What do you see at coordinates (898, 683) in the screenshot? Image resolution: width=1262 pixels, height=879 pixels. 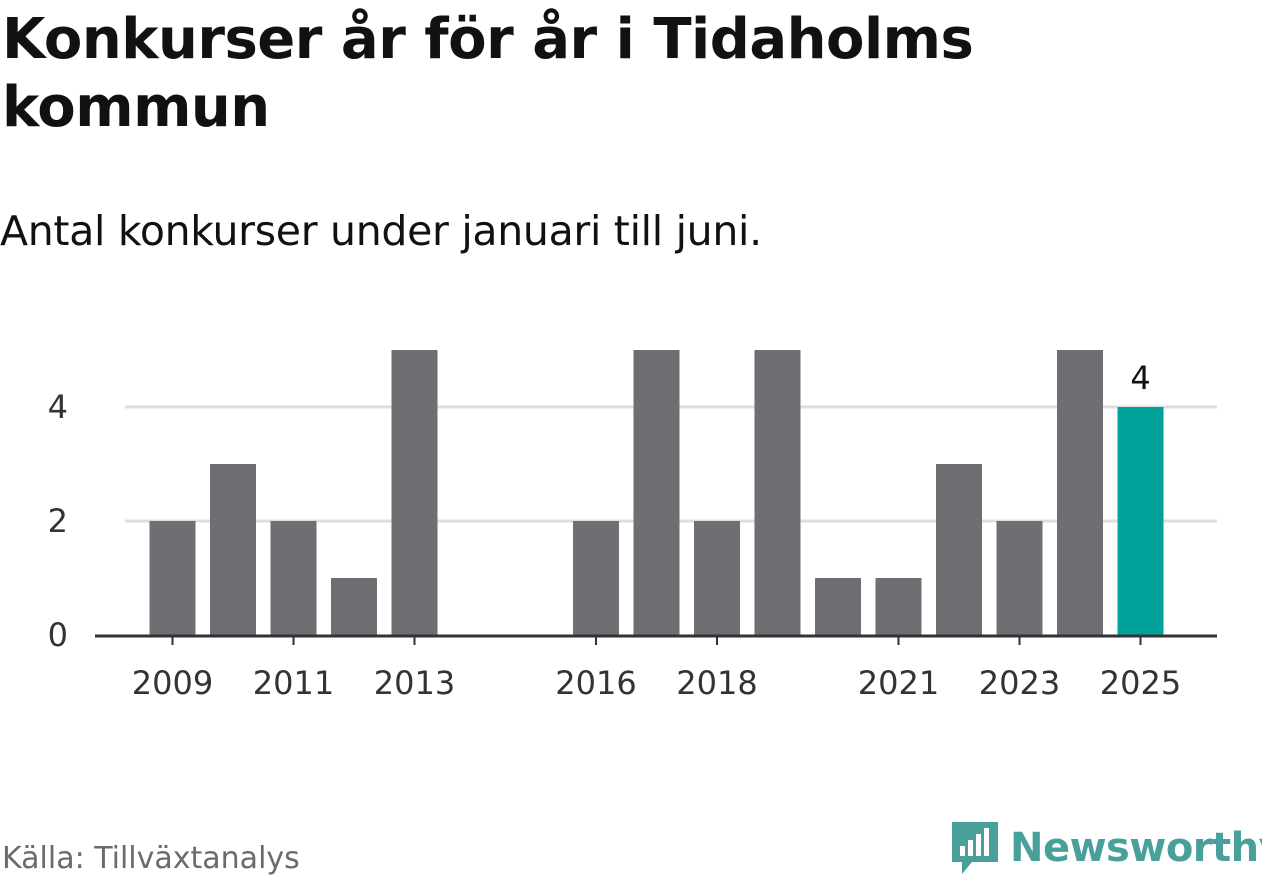 I see `x-tick-label: 2021` at bounding box center [898, 683].